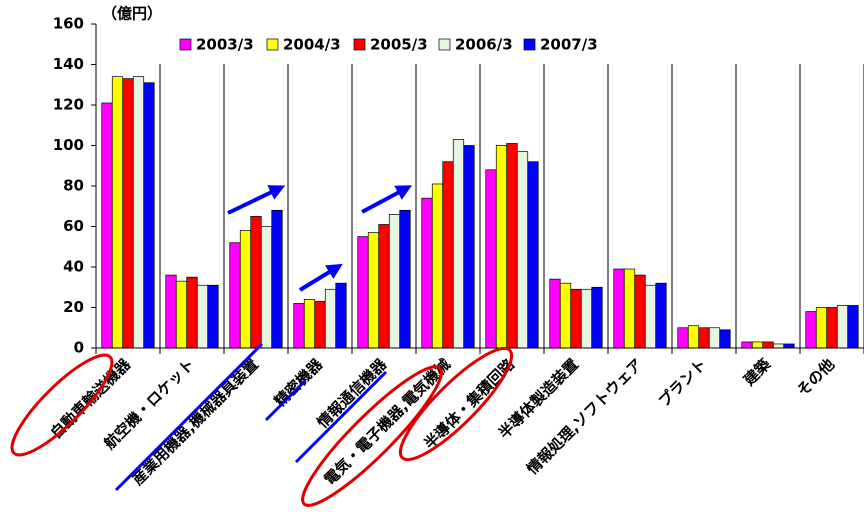 This screenshot has height=519, width=864. I want to click on x-tick-label: 建築, so click(757, 372).